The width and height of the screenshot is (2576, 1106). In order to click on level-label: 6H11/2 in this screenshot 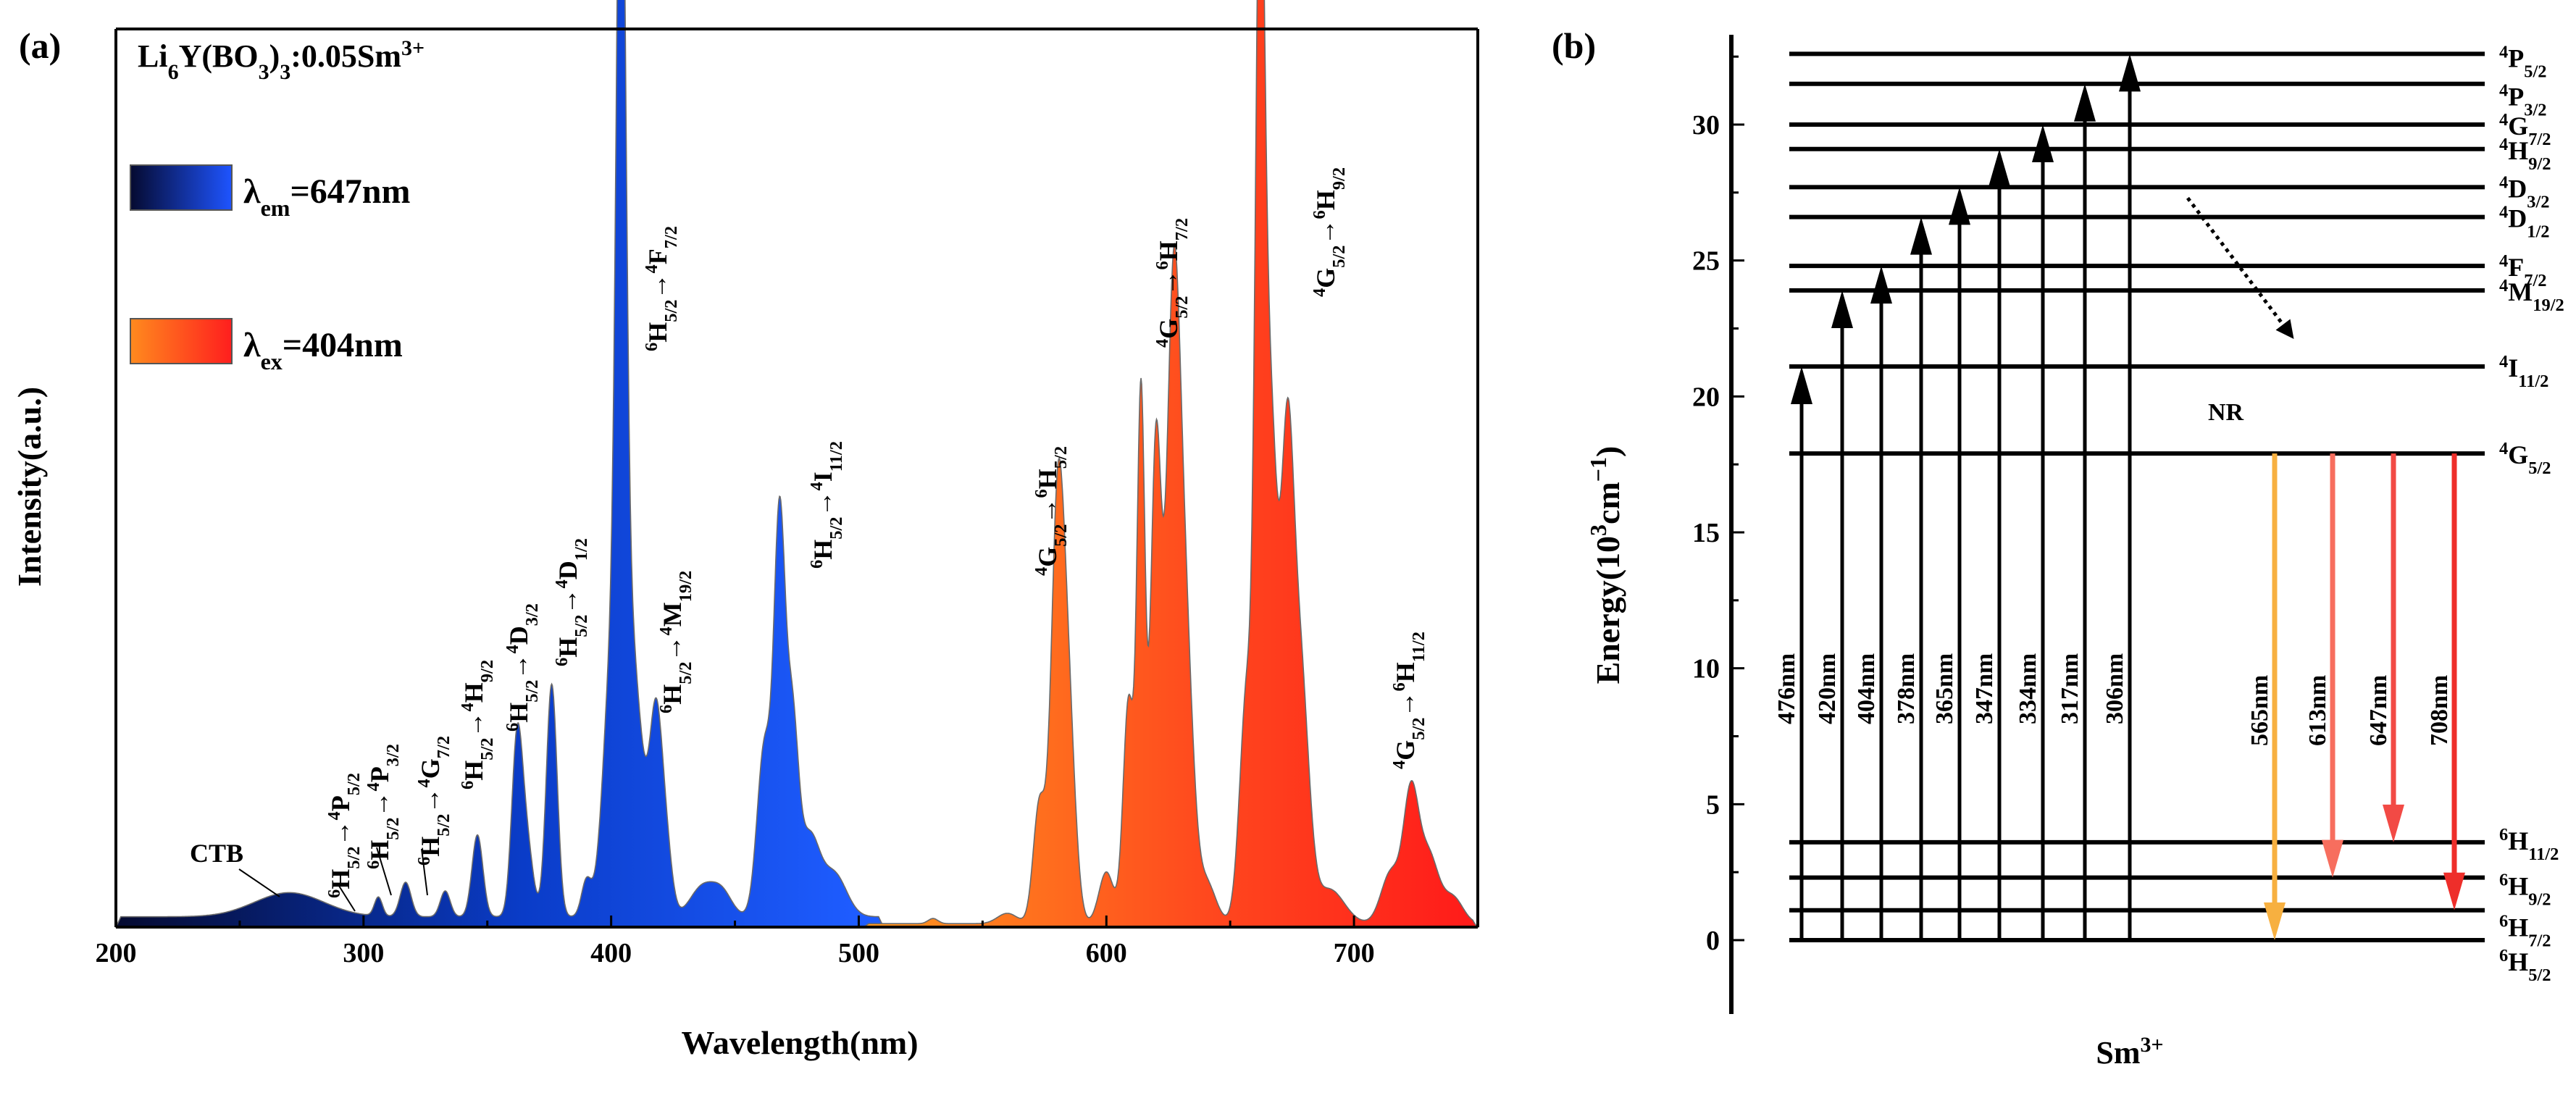, I will do `click(2529, 843)`.